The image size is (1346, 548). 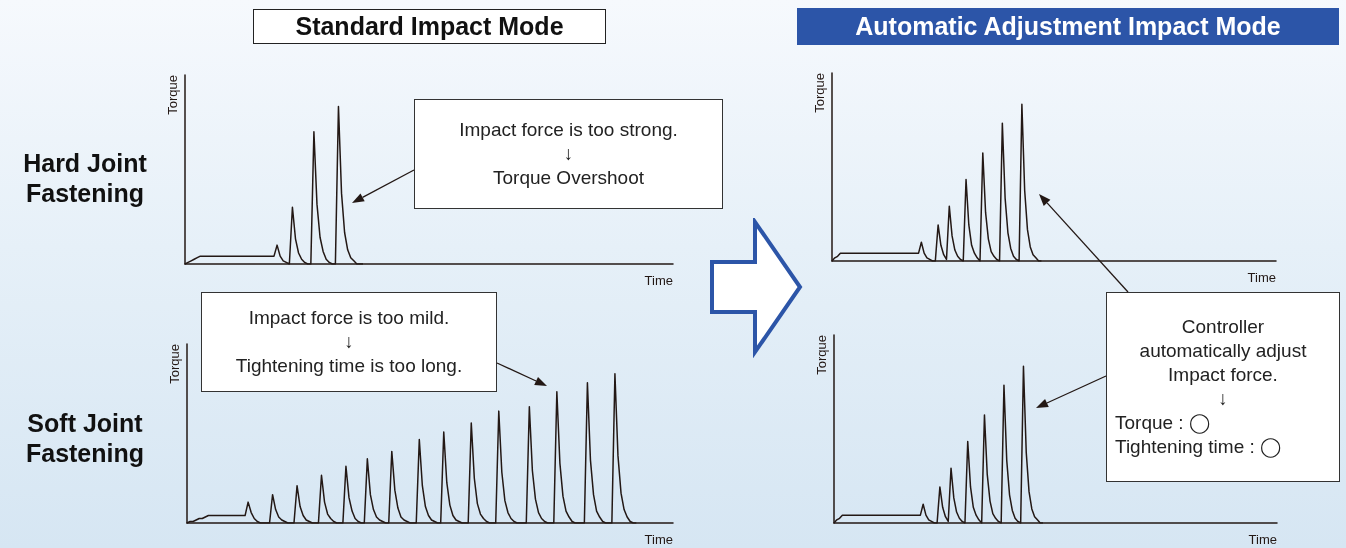 What do you see at coordinates (1223, 363) in the screenshot?
I see `annotation: Controller automatically adjust Impact force. ↓` at bounding box center [1223, 363].